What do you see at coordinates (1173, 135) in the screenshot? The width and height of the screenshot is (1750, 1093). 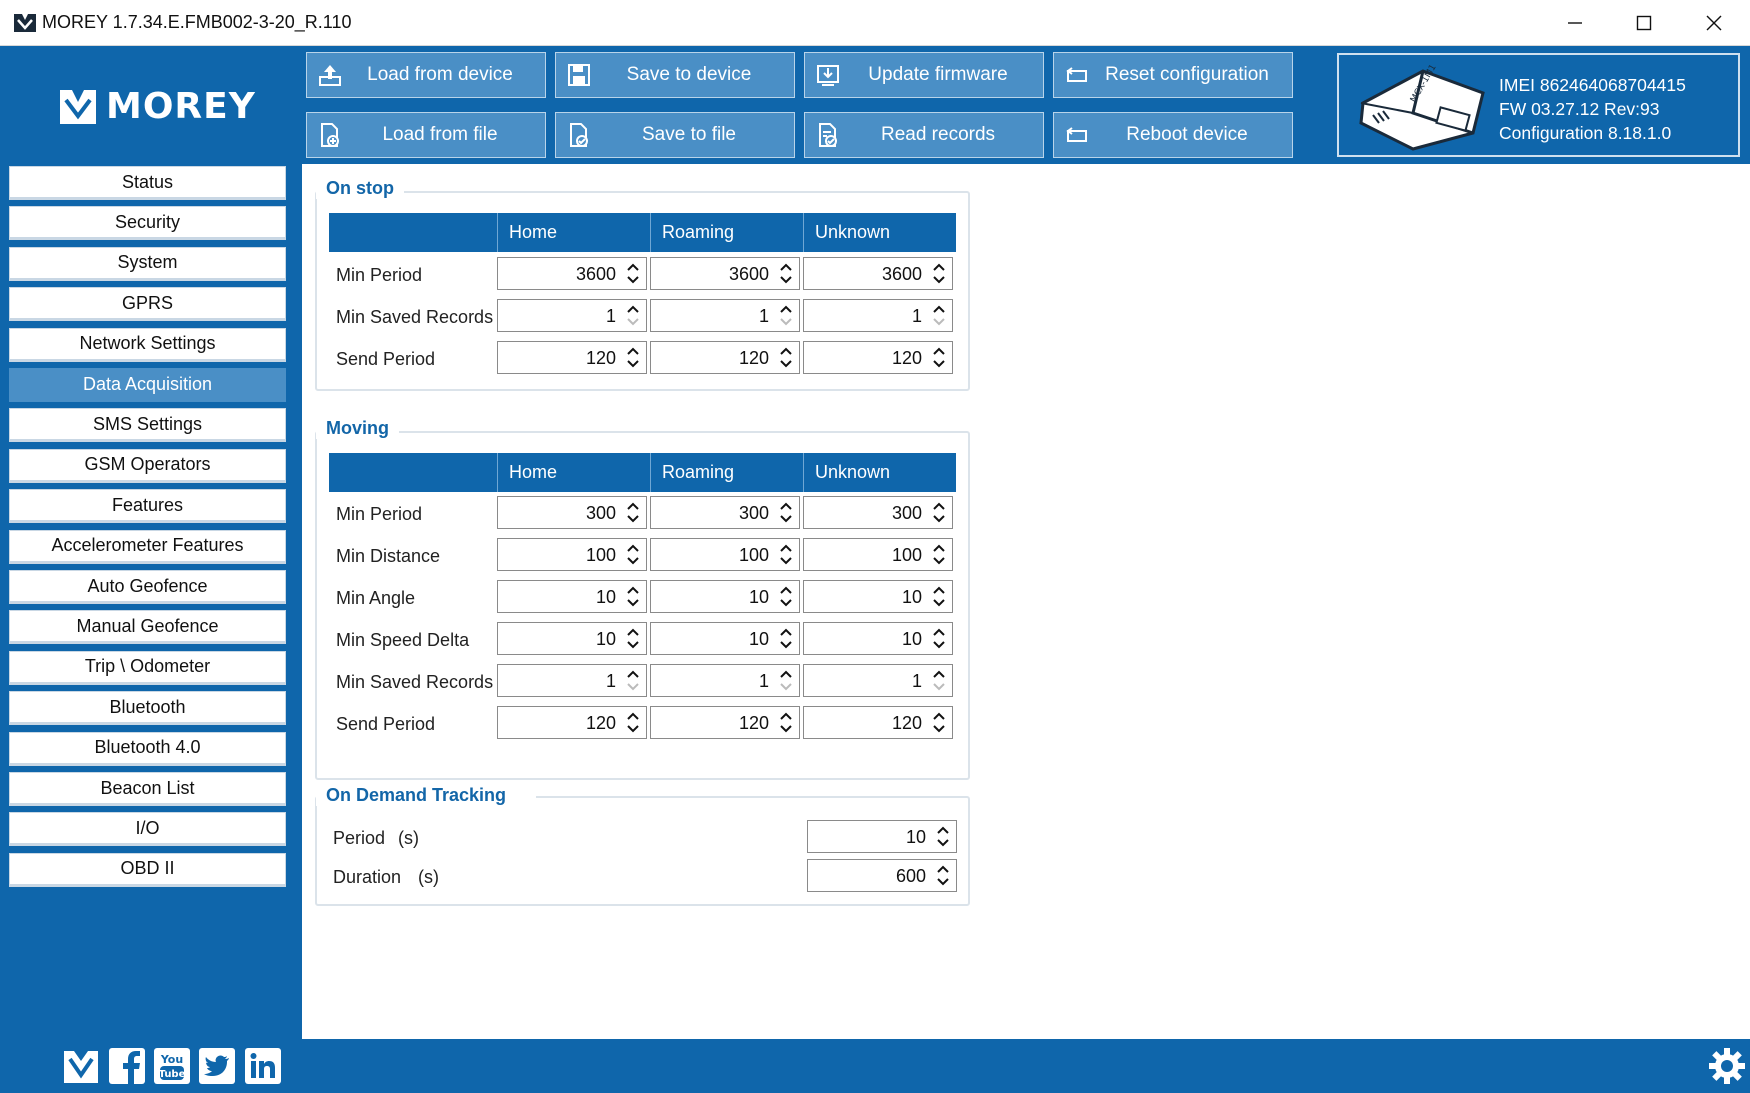 I see `reboot-device-button: Reboot device` at bounding box center [1173, 135].